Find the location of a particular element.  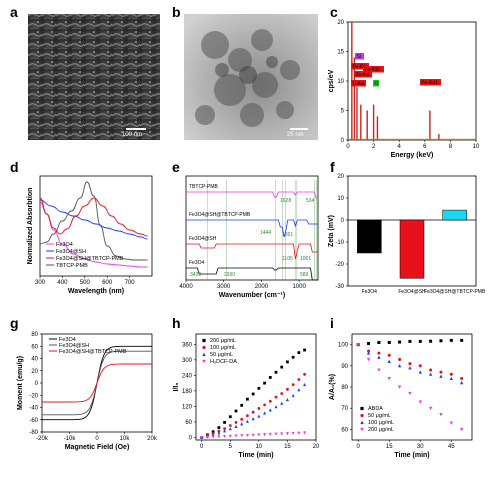

band-annotation: 589 is located at coordinates (304, 275).